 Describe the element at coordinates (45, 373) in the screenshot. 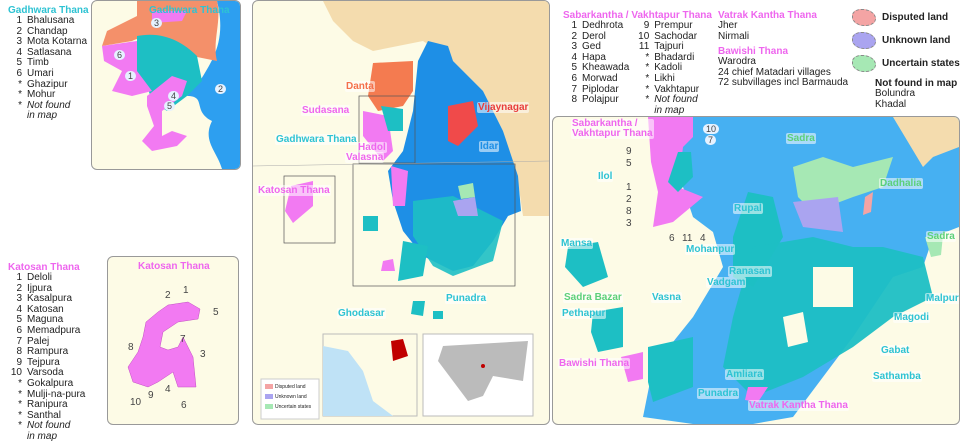

I see `item-name: Varsoda` at that location.